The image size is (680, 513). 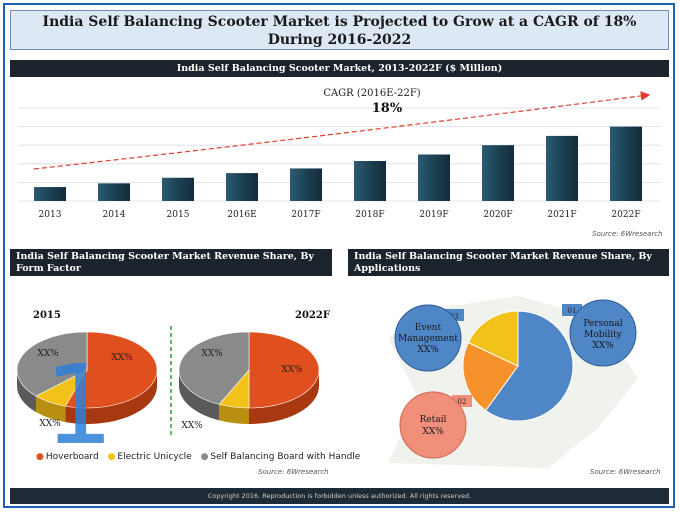 I want to click on bubble-name-line-1: Event, so click(x=428, y=328).